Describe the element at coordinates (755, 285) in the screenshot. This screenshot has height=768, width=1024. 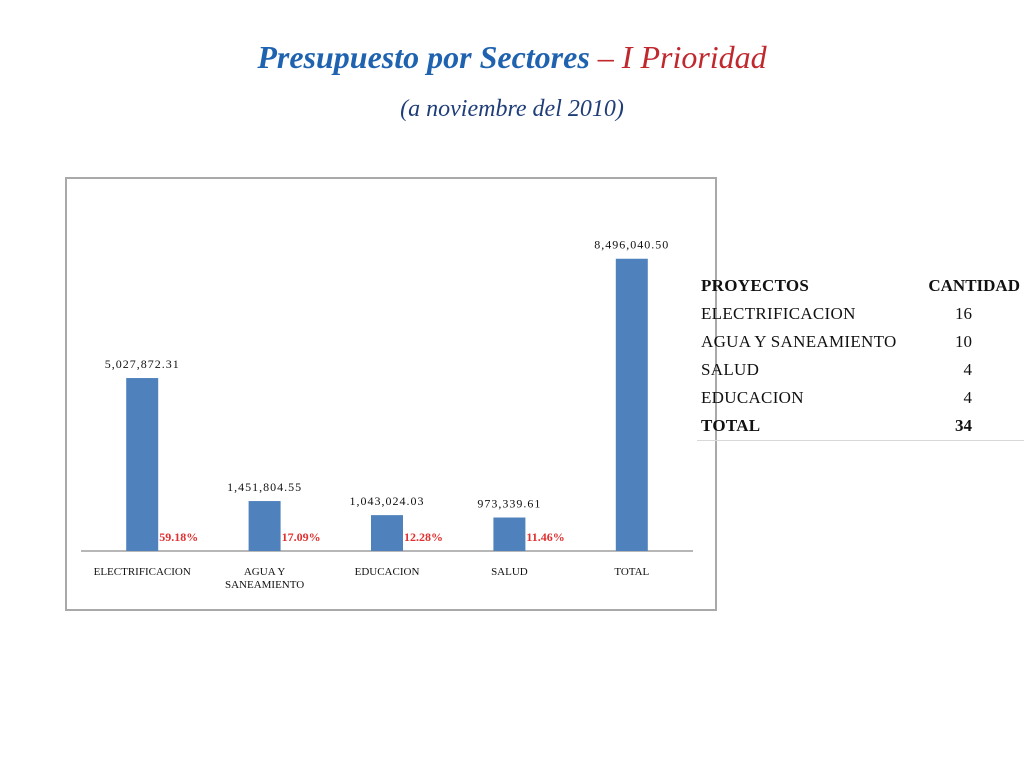
I see `header-projects: PROYECTOS` at that location.